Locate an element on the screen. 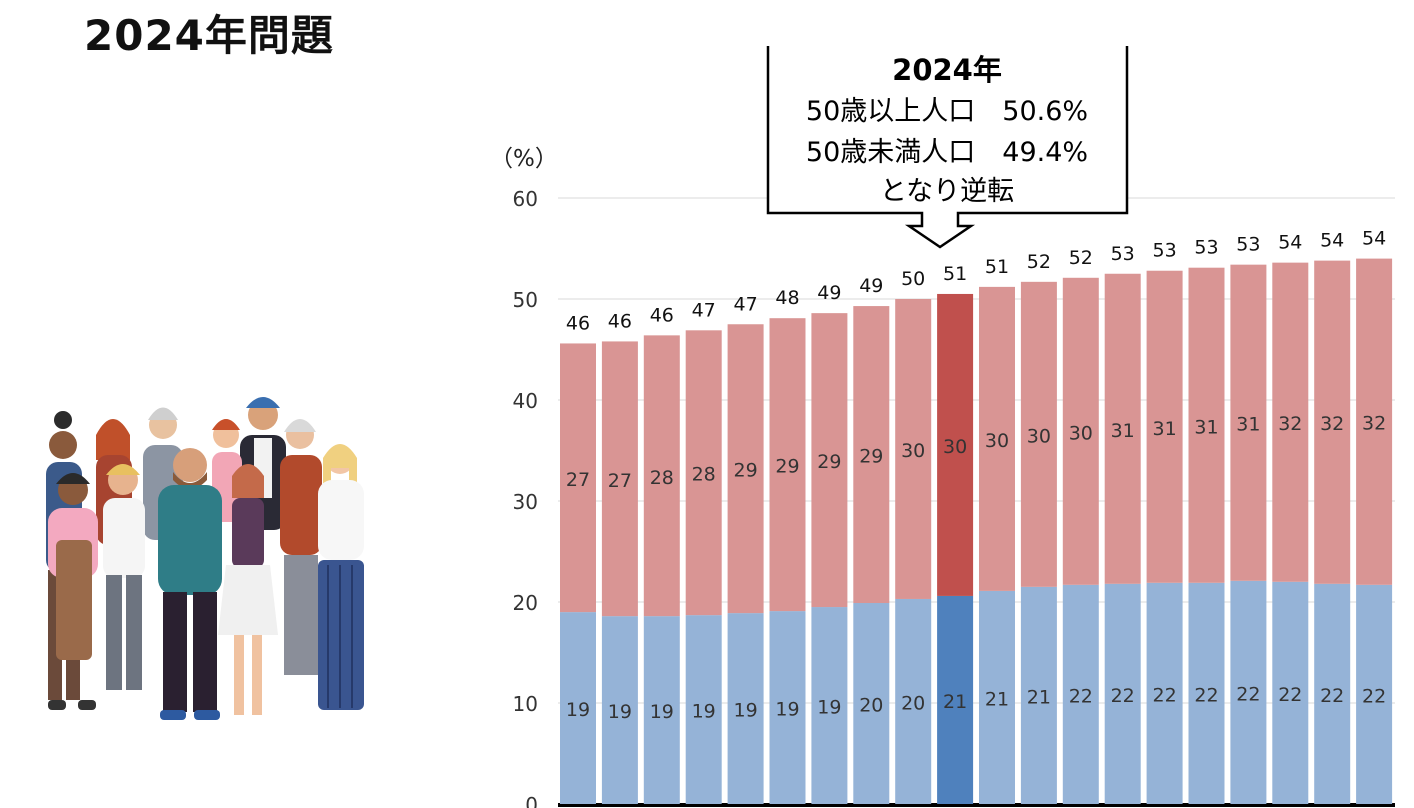 Image resolution: width=1414 pixels, height=808 pixels. lower-value-label: 20 is located at coordinates (913, 703).